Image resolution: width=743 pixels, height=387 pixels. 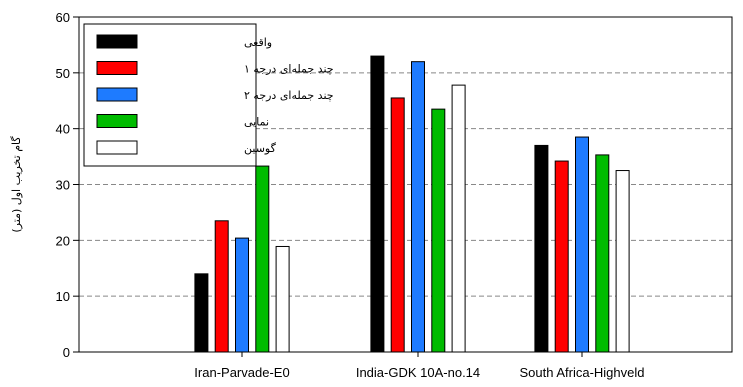 What do you see at coordinates (63, 296) in the screenshot?
I see `y-tick-label: 10` at bounding box center [63, 296].